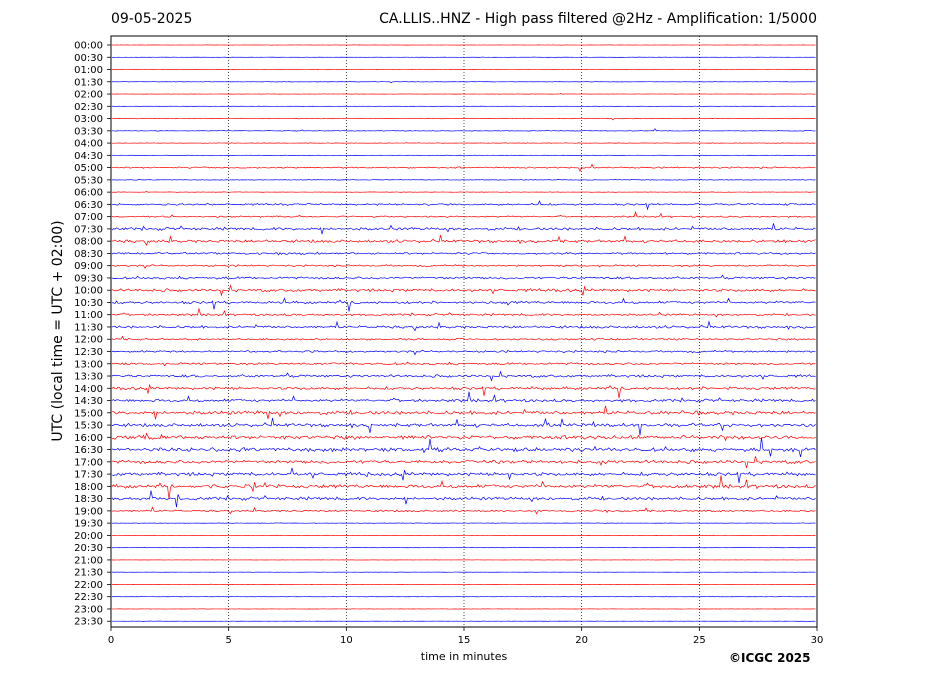  I want to click on y-tick-label: 19:30, so click(88, 524).